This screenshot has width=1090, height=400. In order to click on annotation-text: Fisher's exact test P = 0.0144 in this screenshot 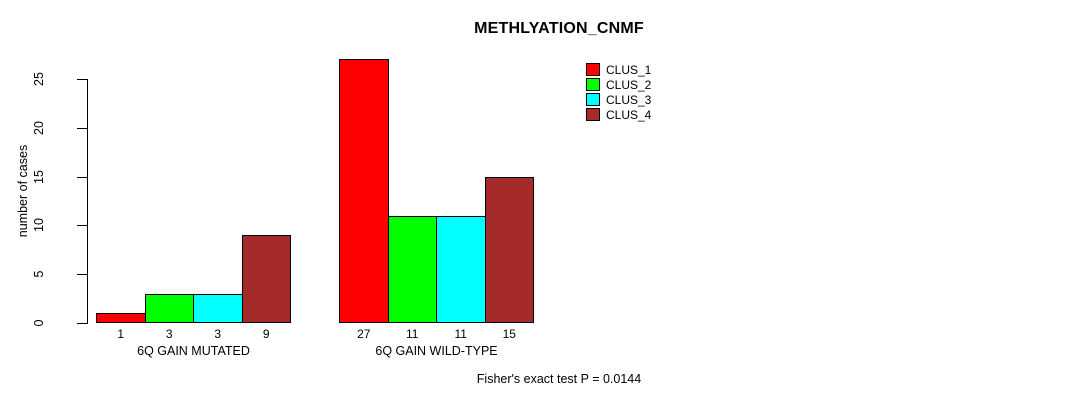, I will do `click(559, 379)`.